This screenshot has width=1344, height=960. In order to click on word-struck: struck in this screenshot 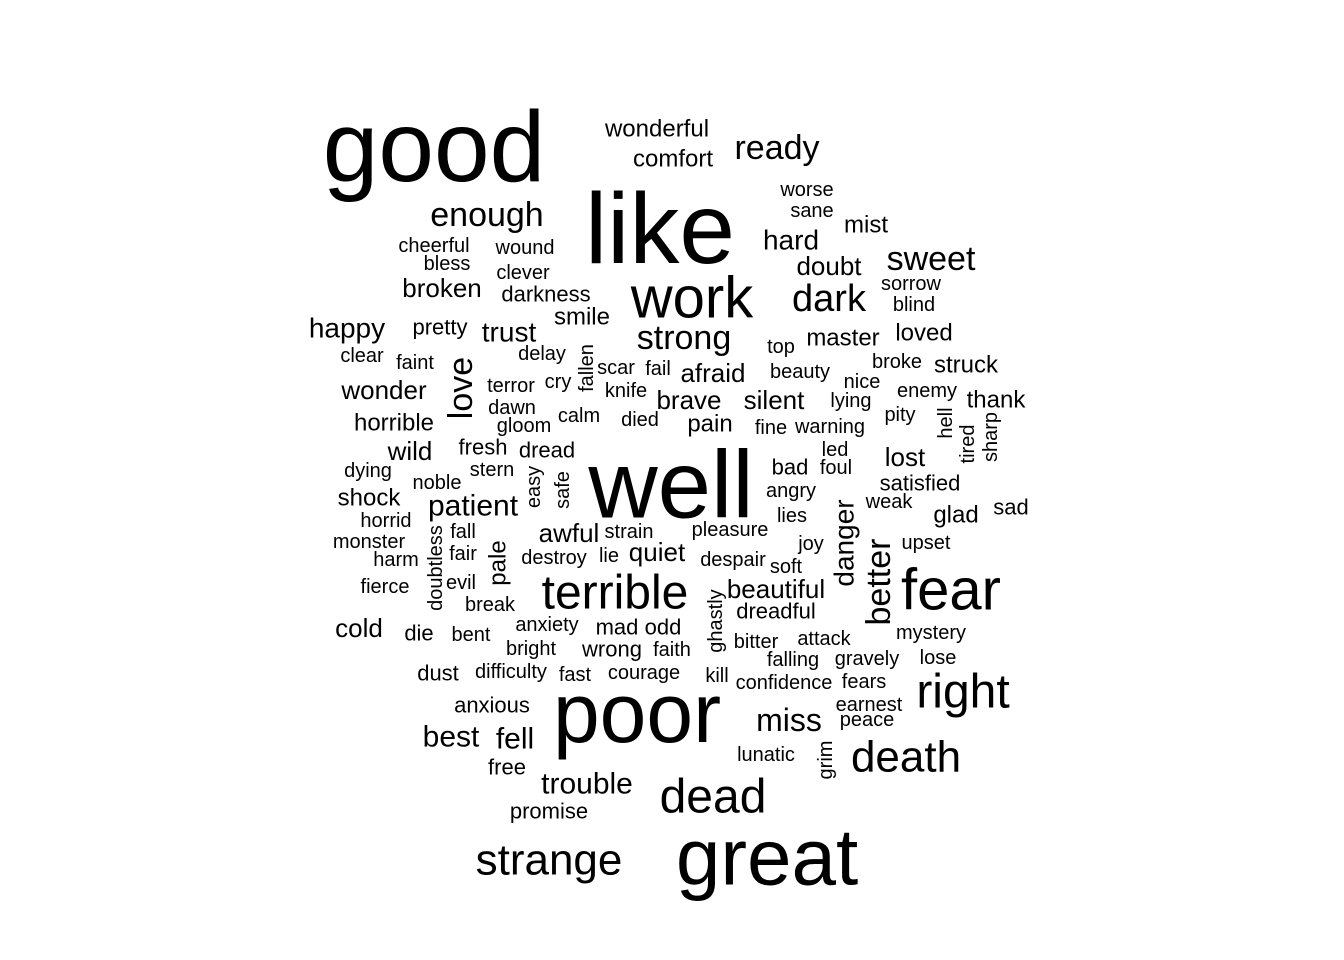, I will do `click(966, 365)`.